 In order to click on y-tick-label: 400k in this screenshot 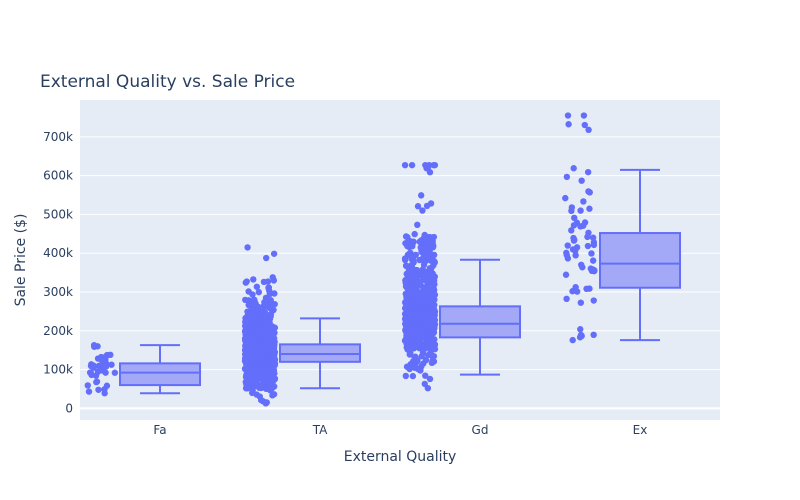, I will do `click(58, 253)`.